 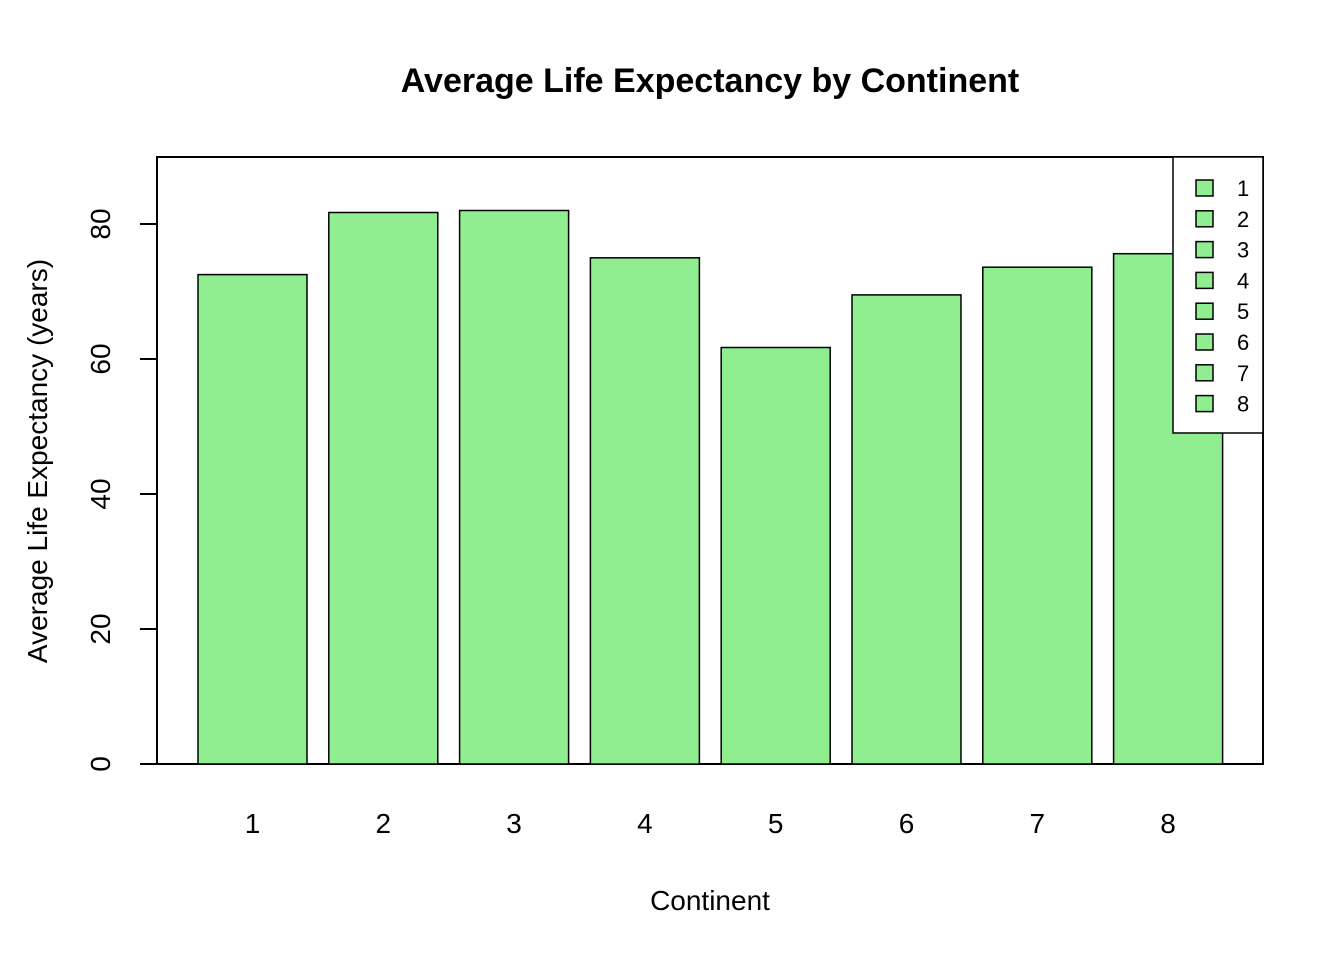 I want to click on legend-label-4: 4, so click(x=1243, y=280).